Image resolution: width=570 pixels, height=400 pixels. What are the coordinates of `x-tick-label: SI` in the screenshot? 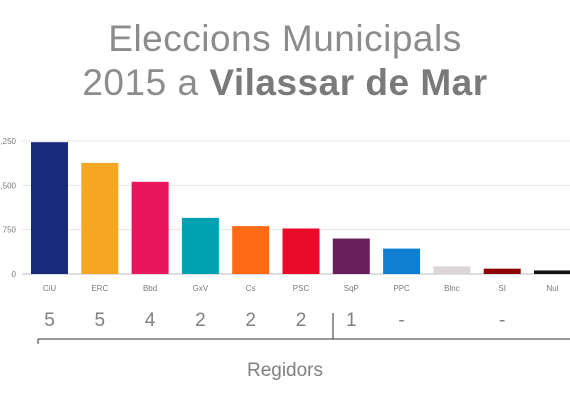 It's located at (502, 288).